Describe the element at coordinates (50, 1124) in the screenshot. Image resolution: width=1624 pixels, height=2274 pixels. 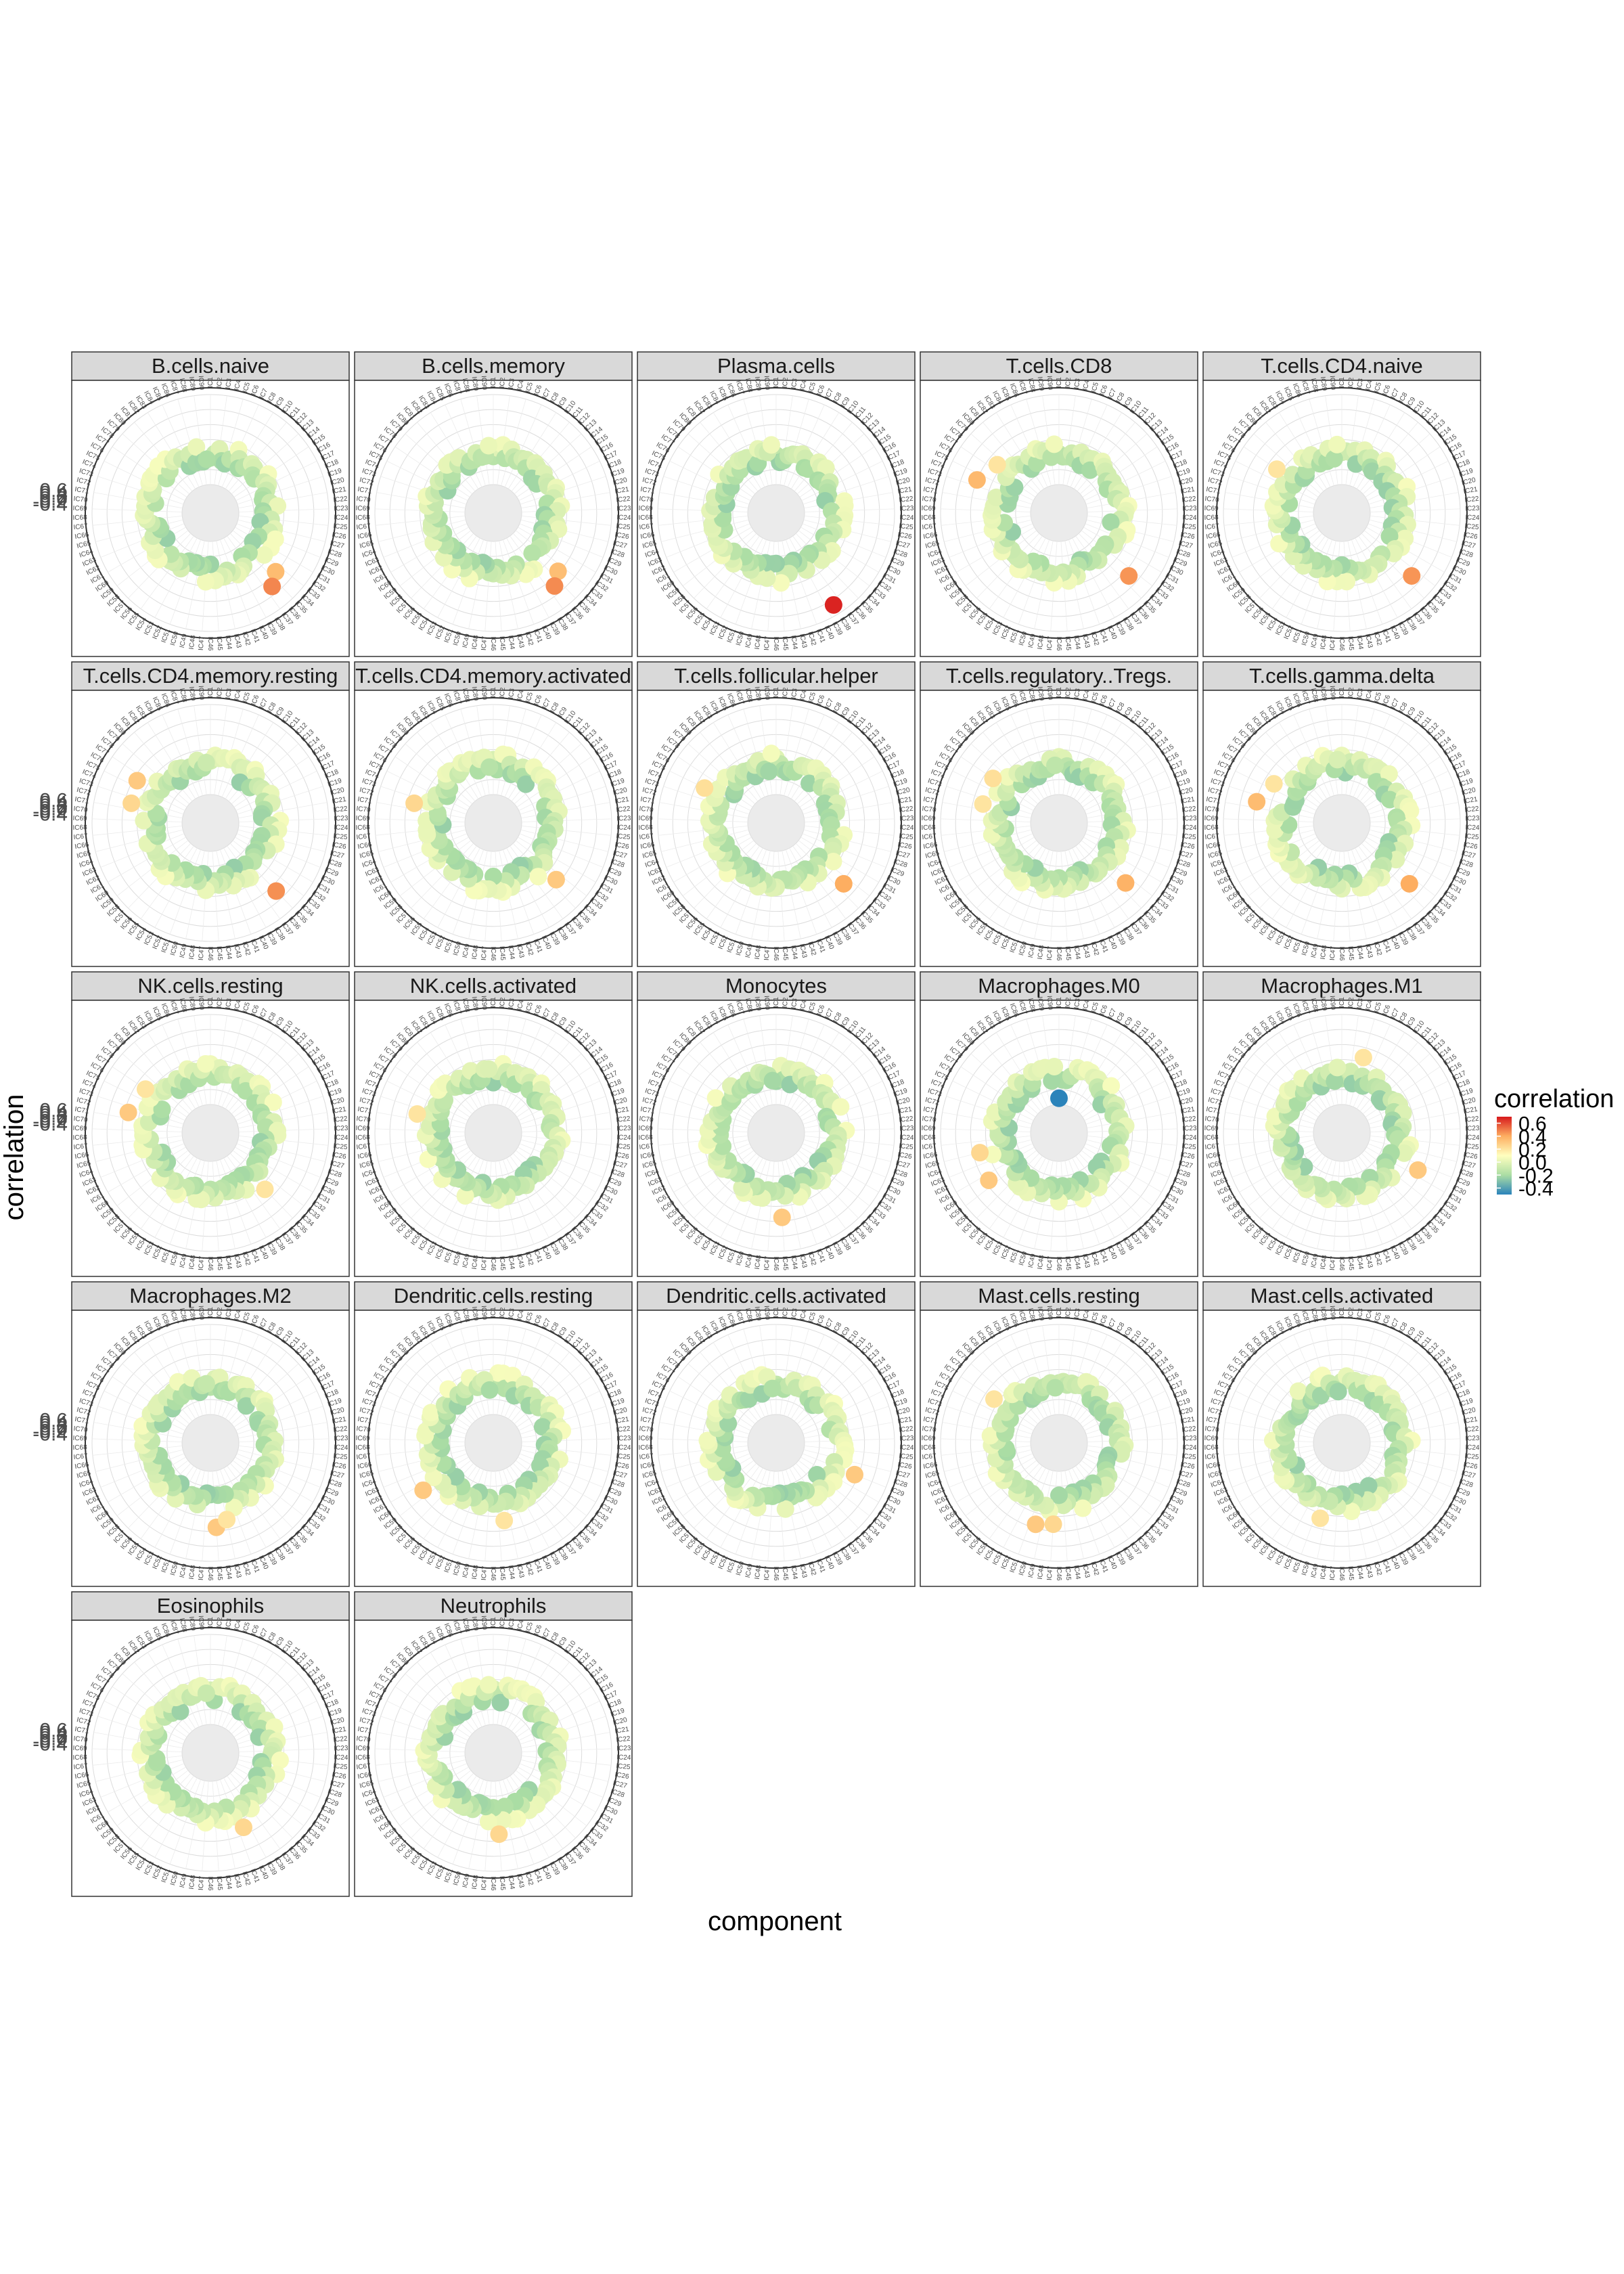
I see `y-tick-label: -0.4` at that location.